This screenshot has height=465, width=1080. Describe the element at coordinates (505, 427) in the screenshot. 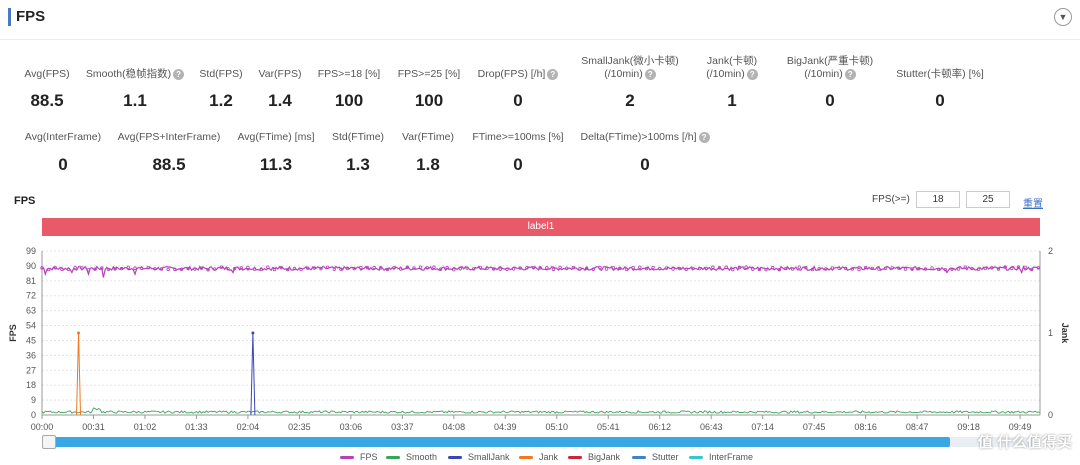

I see `x-tick-label: 04:39` at that location.